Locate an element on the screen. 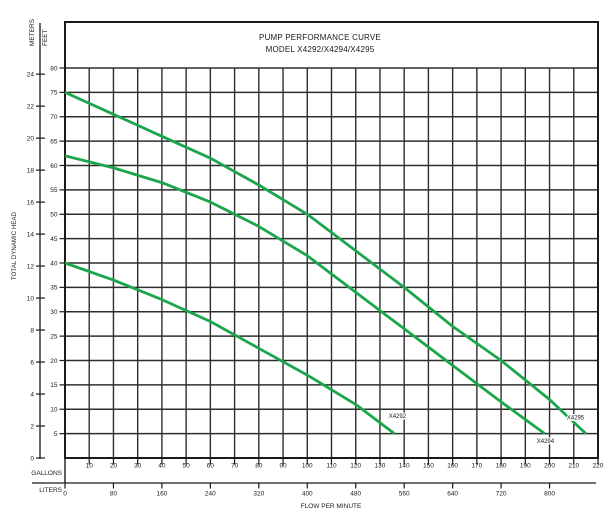 Image resolution: width=612 pixels, height=522 pixels. curve-label-underlay-x4294 is located at coordinates (545, 441).